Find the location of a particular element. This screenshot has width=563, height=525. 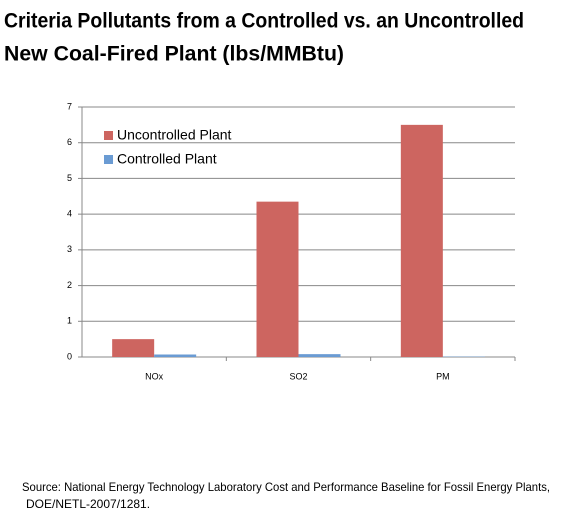

chart-title: New Coal-Fired Plant (lbs/MMBtu) is located at coordinates (174, 54).